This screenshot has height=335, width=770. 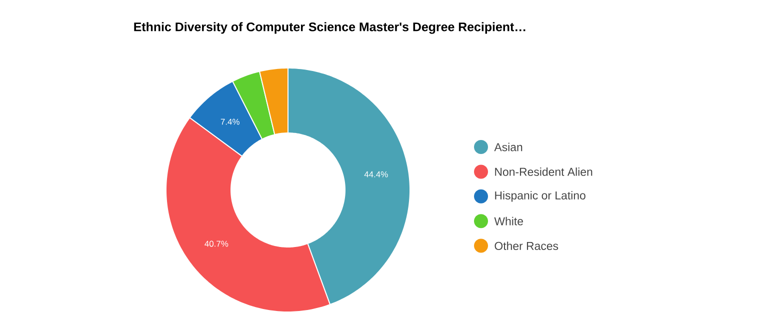 What do you see at coordinates (508, 147) in the screenshot?
I see `legend-label: Asian` at bounding box center [508, 147].